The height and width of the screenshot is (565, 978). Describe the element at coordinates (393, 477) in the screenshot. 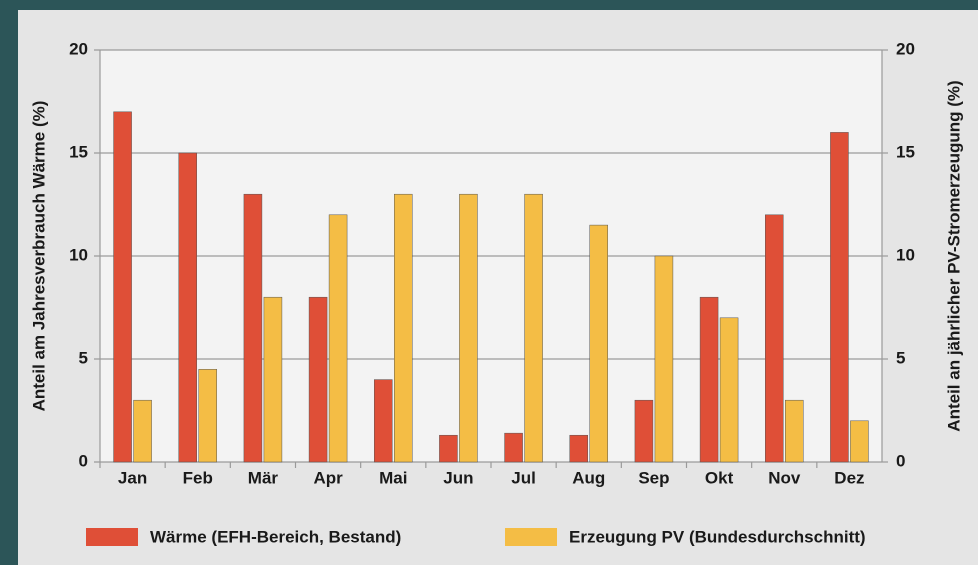

I see `x-tick-label: Mai` at that location.